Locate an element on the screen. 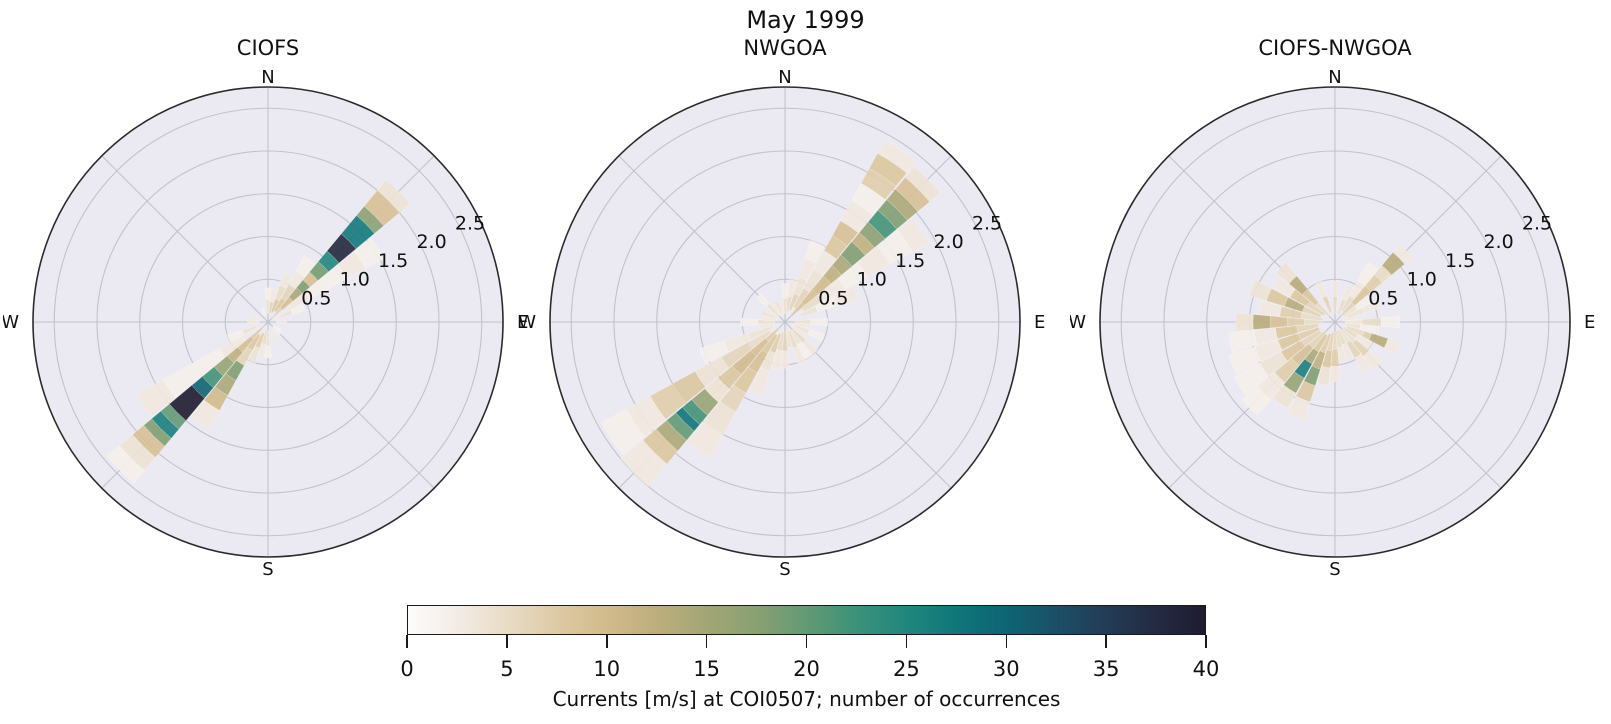  subplot-title-ciofs-nwgoa: CIOFS-NWGOA is located at coordinates (1335, 48).